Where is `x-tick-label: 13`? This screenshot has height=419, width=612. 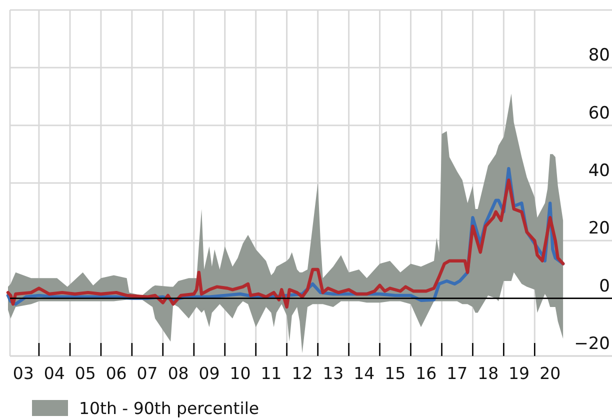
x-tick-label: 13 is located at coordinates (333, 373).